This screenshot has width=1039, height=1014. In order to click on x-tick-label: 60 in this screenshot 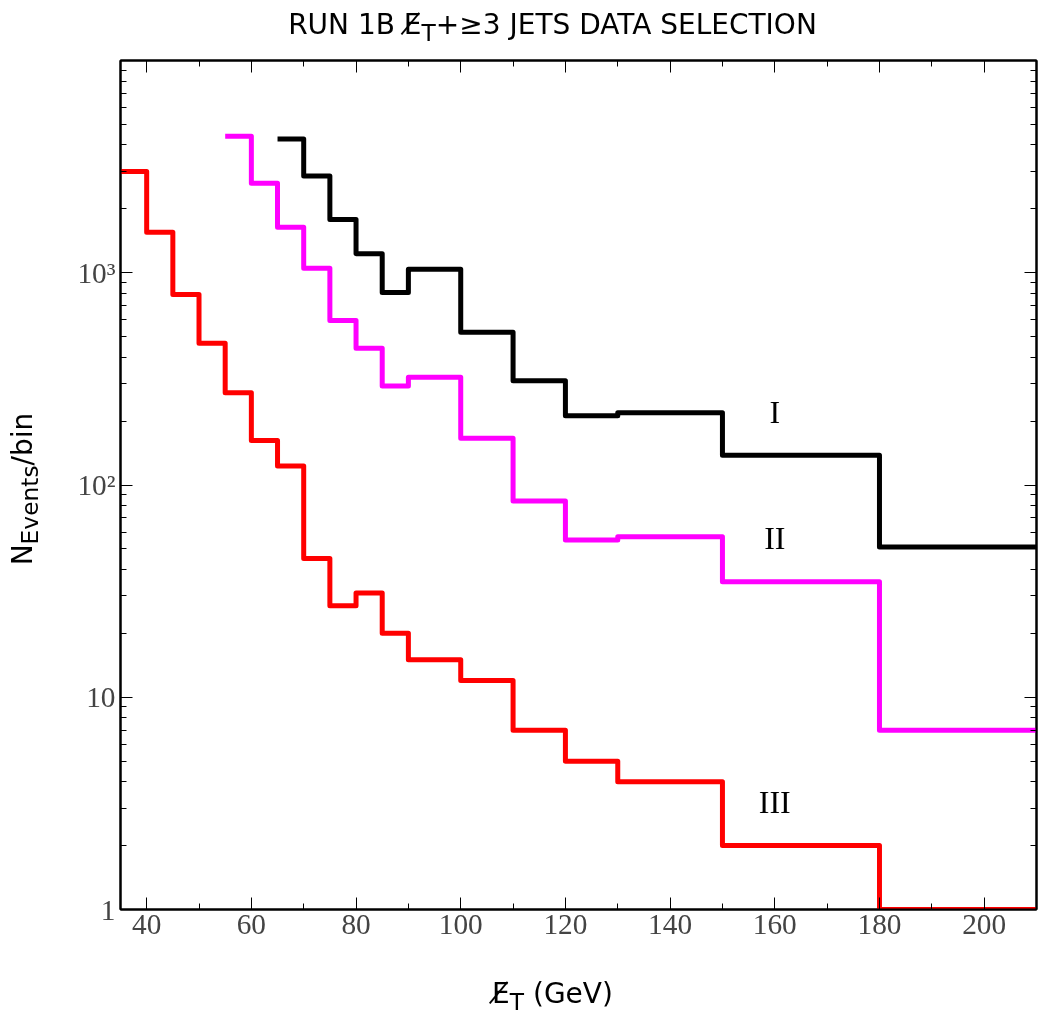, I will do `click(251, 923)`.